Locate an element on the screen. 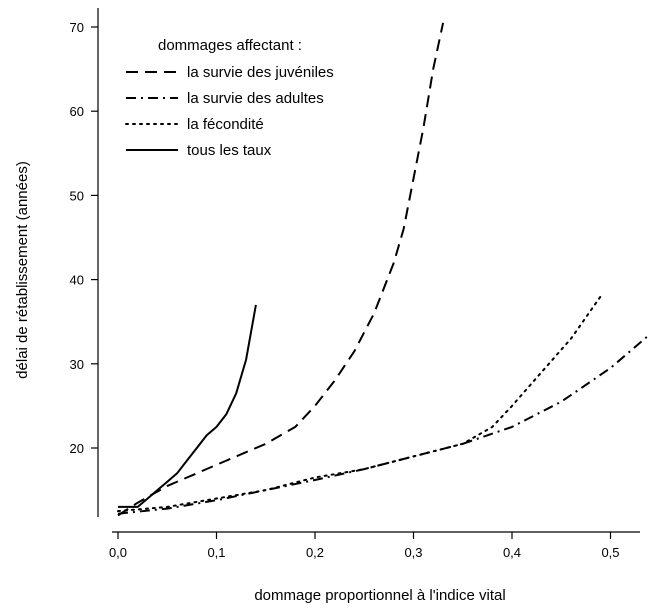 The width and height of the screenshot is (666, 615). legend-title: dommages affectant : is located at coordinates (230, 45).